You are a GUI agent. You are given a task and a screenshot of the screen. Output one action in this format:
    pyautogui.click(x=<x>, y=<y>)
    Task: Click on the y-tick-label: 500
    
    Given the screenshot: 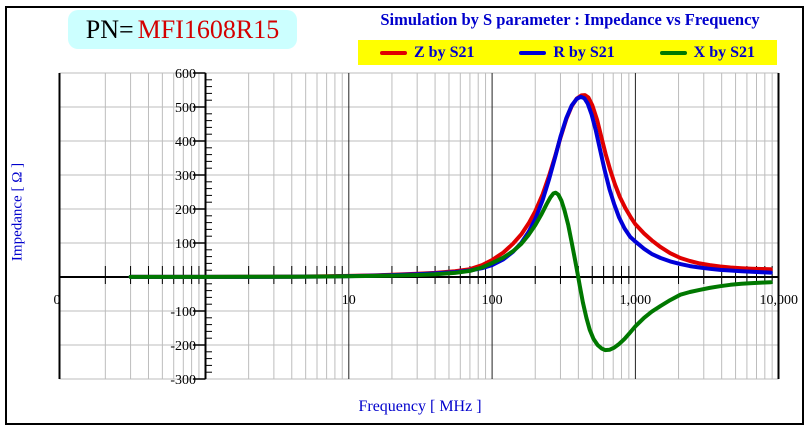 What is the action you would take?
    pyautogui.click(x=185, y=108)
    